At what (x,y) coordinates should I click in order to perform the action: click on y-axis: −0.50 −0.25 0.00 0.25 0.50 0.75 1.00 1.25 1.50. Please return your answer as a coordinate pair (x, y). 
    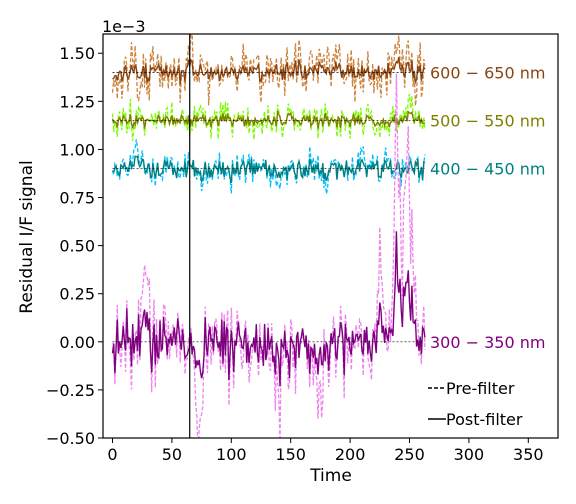
    Looking at the image, I should click on (74, 246).